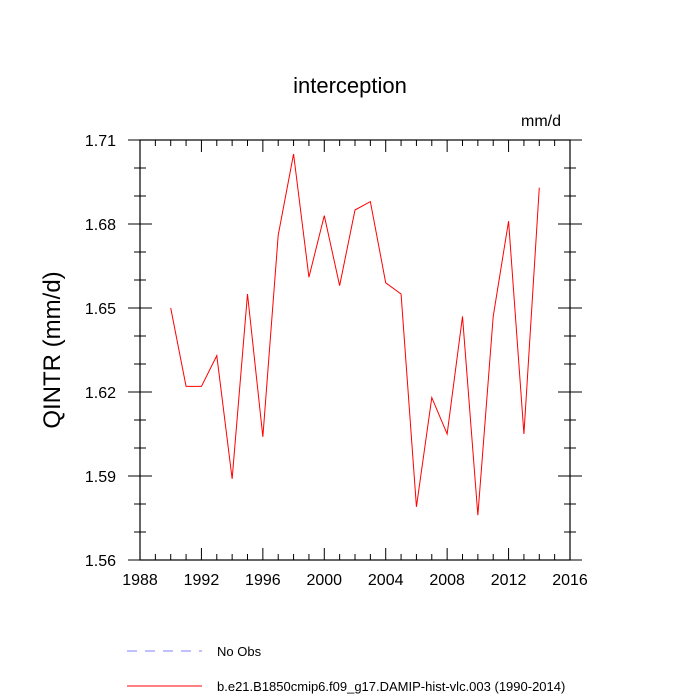 The width and height of the screenshot is (700, 700). Describe the element at coordinates (100, 561) in the screenshot. I see `y-tick-label: 1.56` at that location.